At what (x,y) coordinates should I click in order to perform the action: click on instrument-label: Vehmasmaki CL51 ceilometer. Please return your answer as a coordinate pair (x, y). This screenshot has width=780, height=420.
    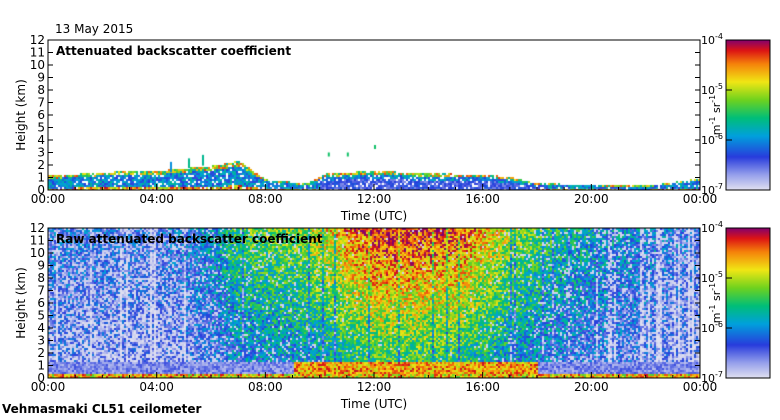
    Looking at the image, I should click on (102, 409).